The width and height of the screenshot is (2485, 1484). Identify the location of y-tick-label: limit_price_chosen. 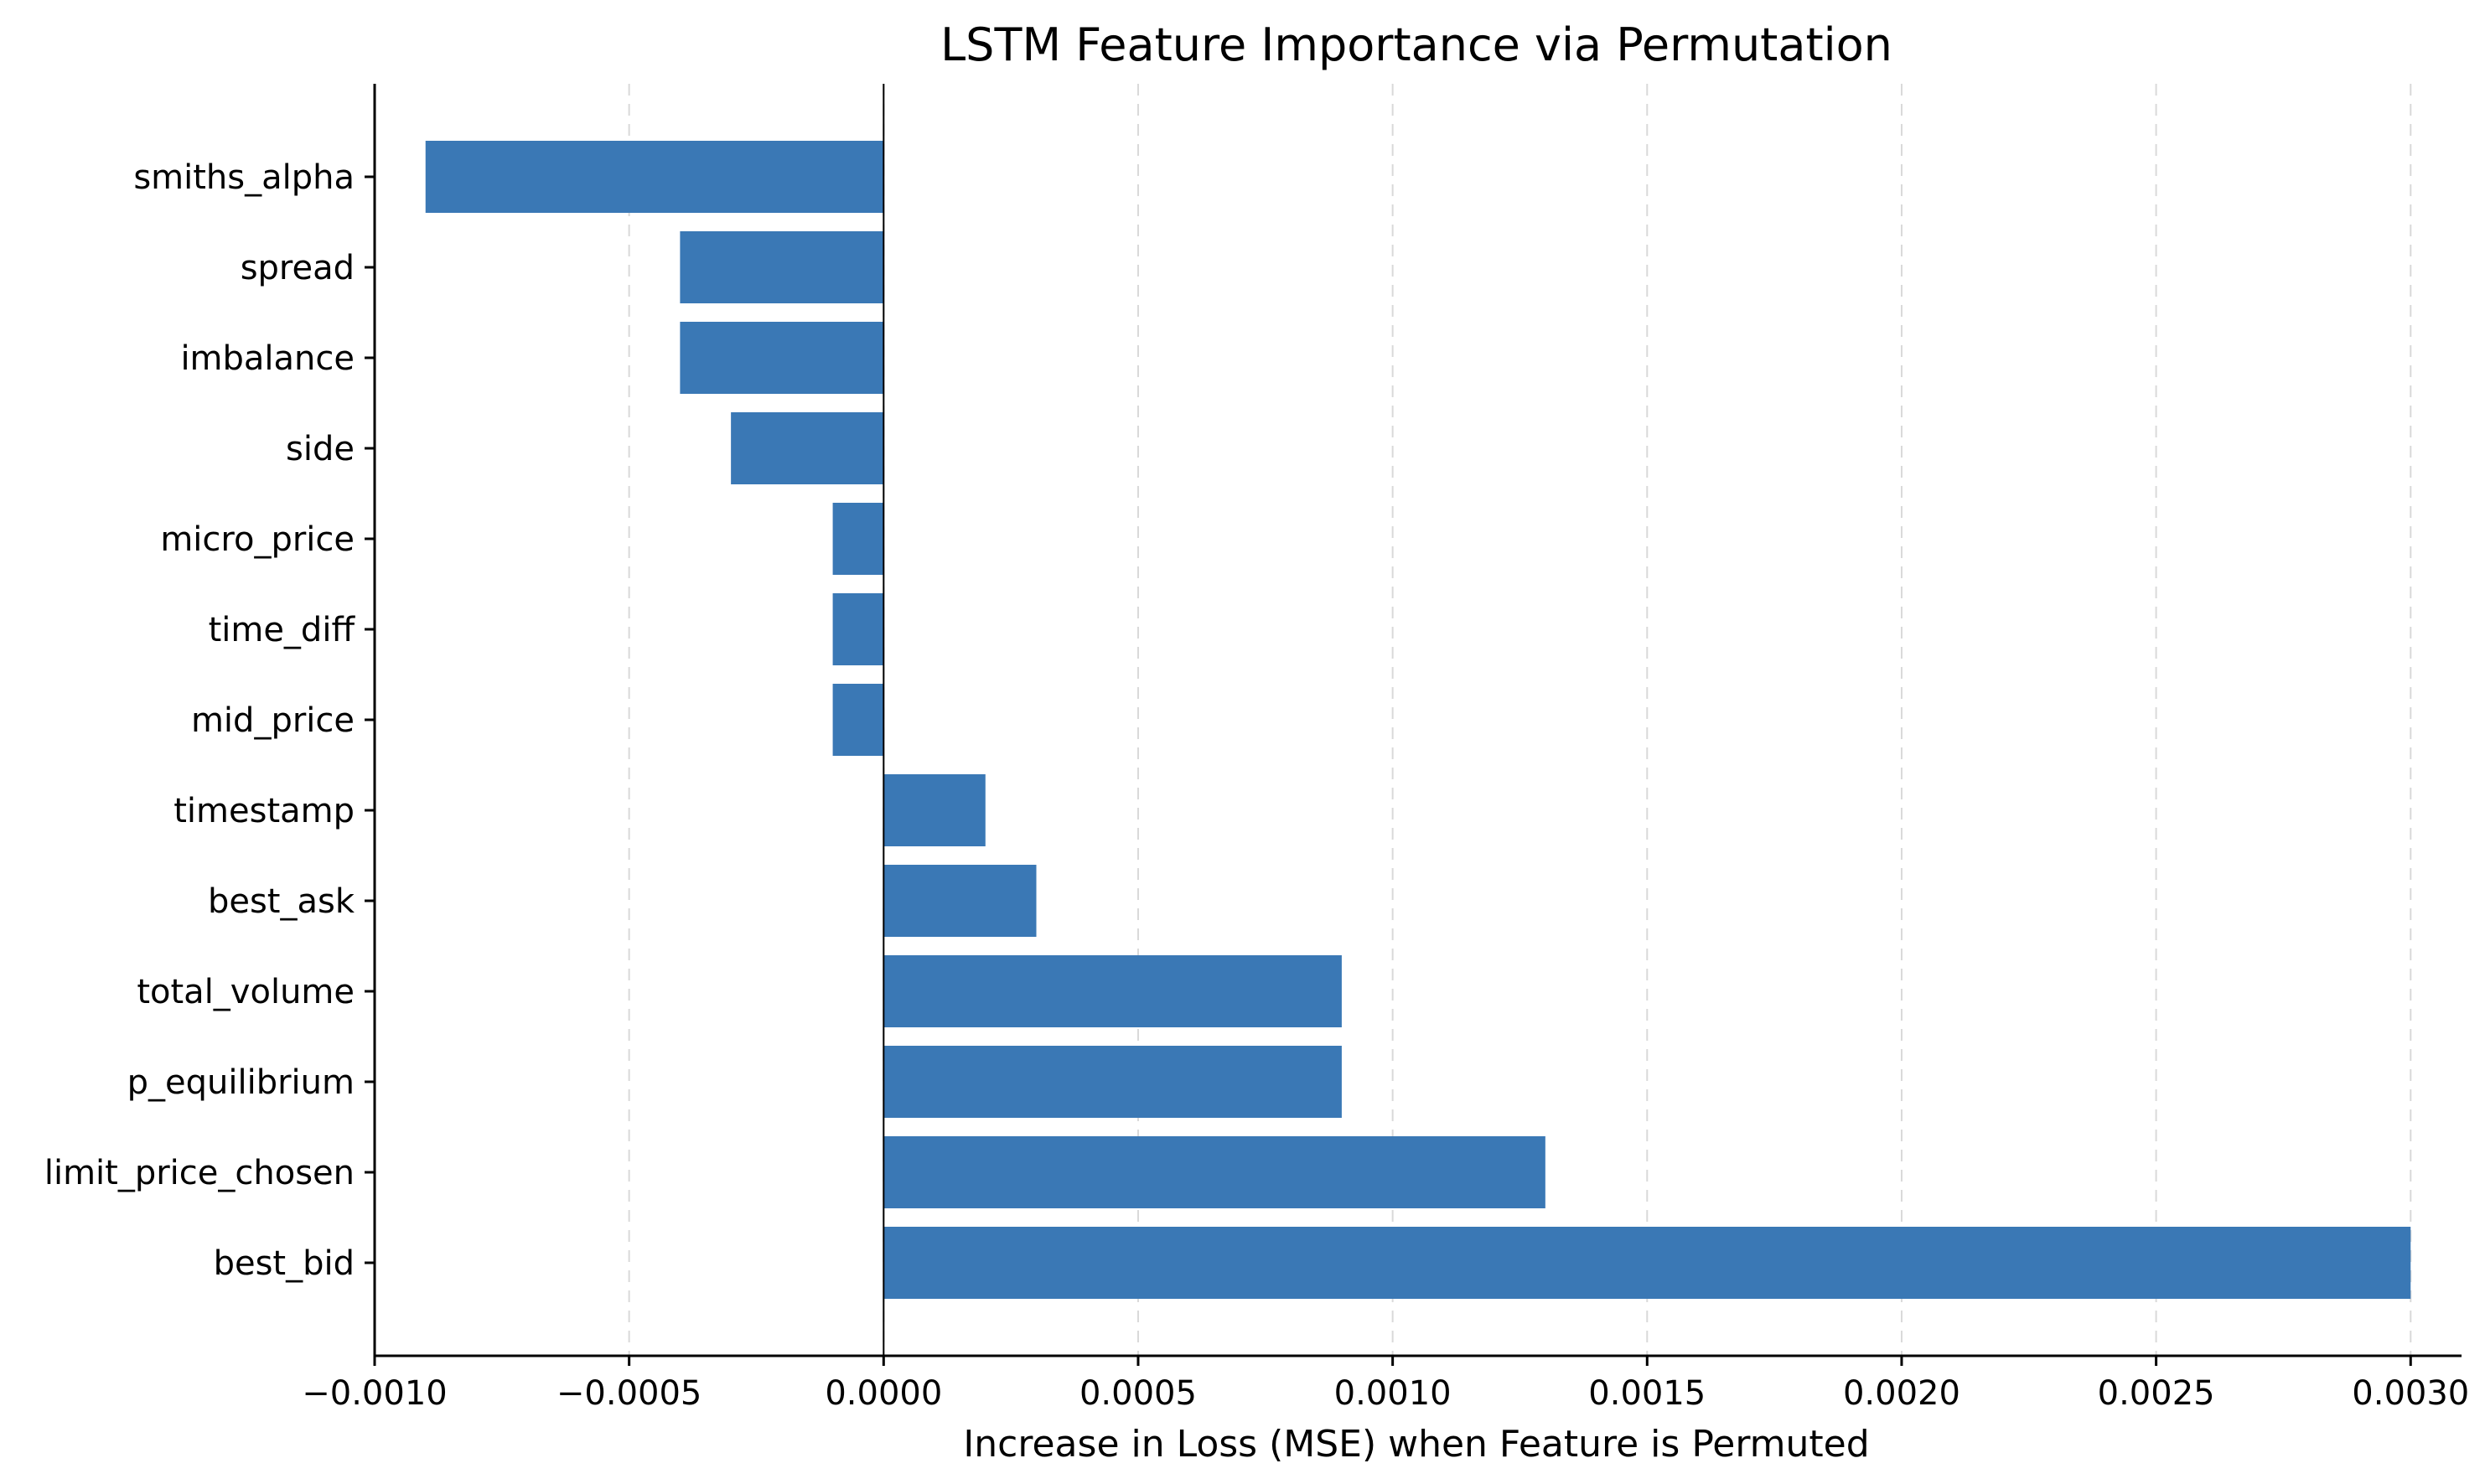
(199, 1173).